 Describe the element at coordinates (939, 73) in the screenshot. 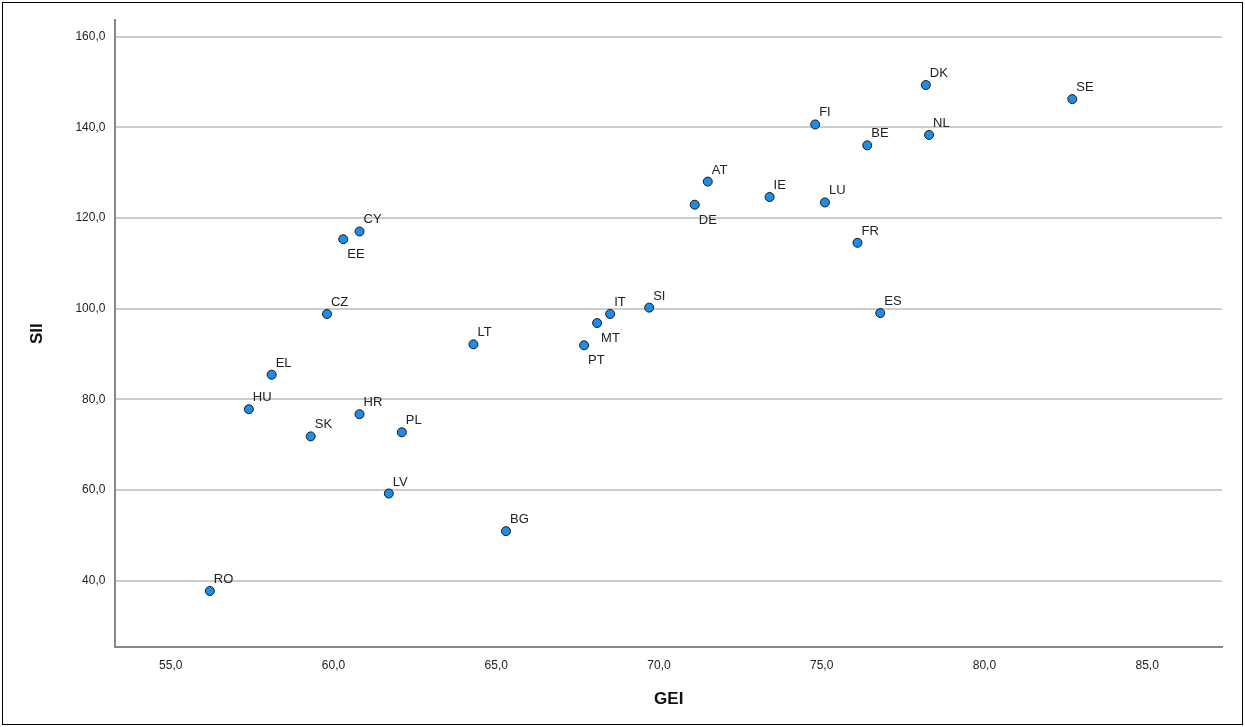

I see `annotation: DK` at that location.